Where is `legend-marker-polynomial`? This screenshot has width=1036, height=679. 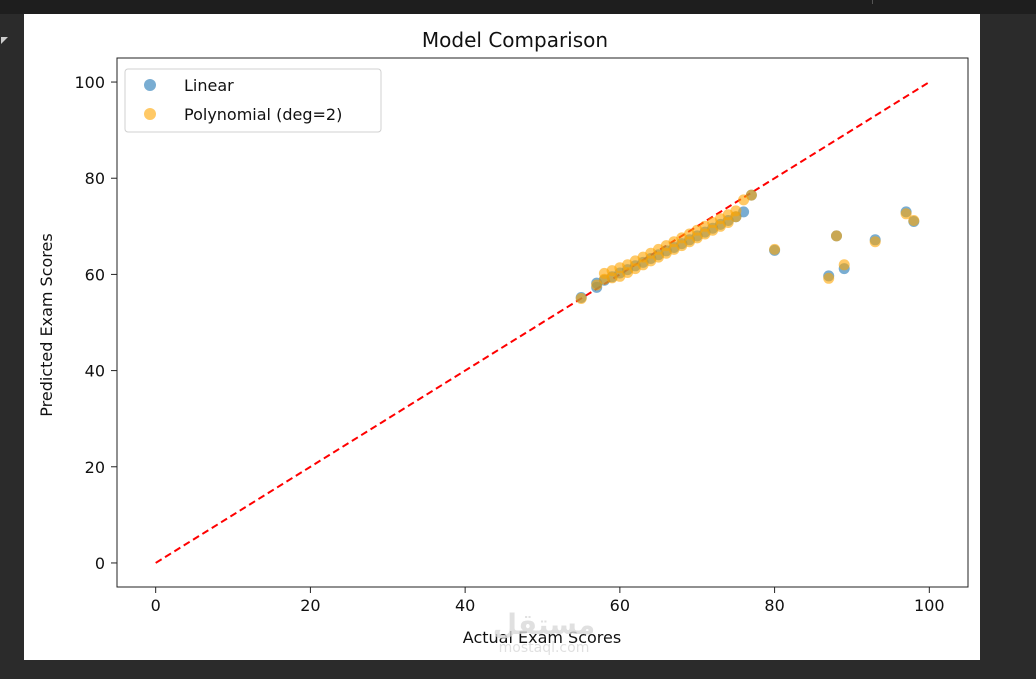 legend-marker-polynomial is located at coordinates (150, 114).